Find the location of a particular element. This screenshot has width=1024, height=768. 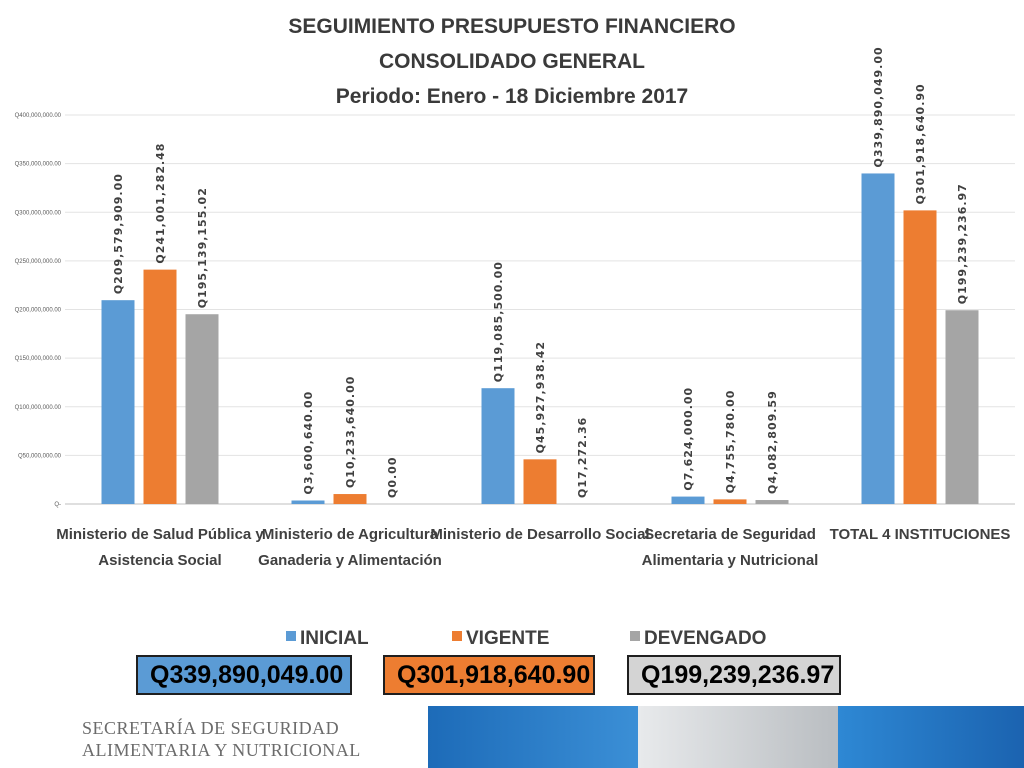

total-inicial-amount: 339,890,049.00 is located at coordinates (256, 674).